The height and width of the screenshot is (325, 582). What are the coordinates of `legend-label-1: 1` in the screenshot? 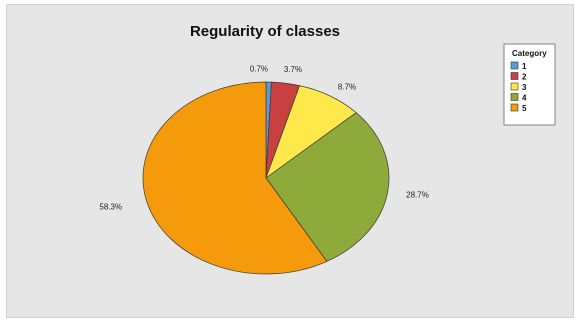 It's located at (524, 66).